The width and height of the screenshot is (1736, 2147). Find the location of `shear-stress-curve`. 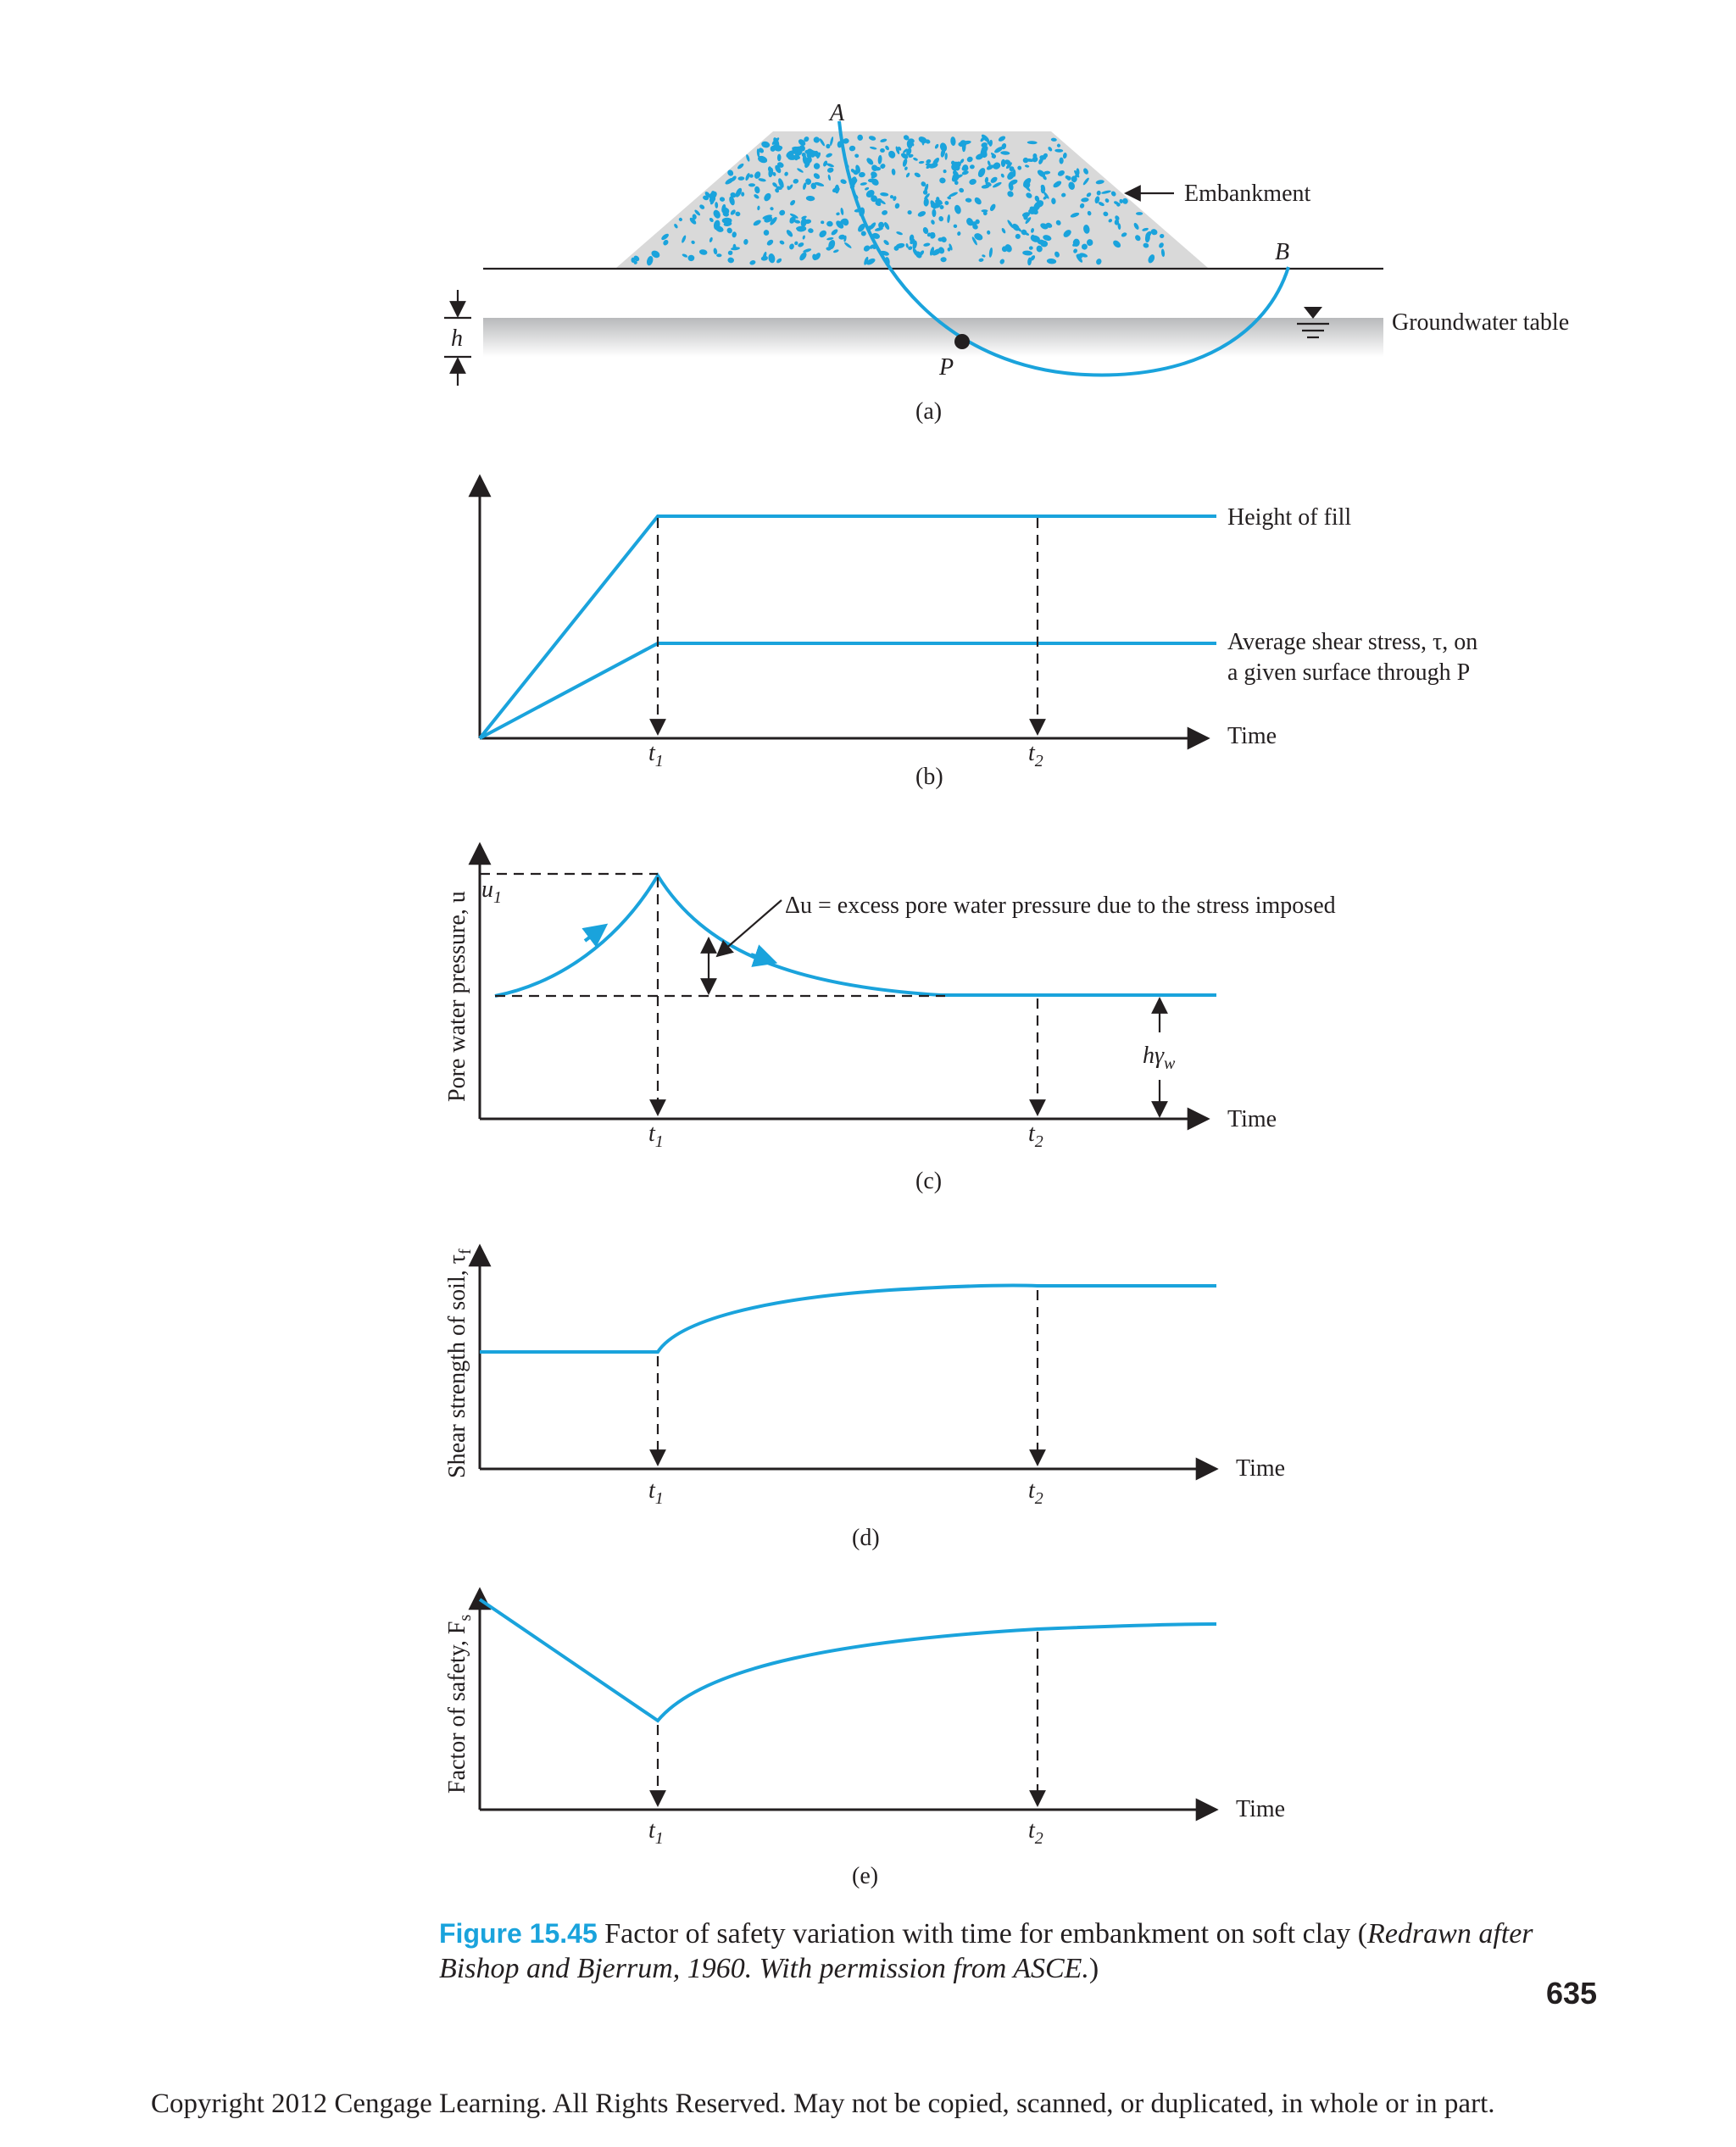

shear-stress-curve is located at coordinates (847, 691).